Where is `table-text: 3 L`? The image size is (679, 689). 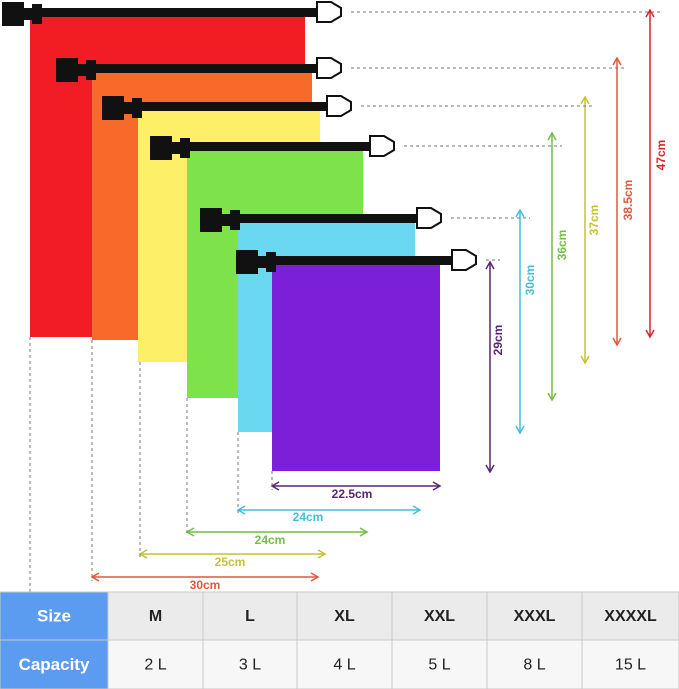
table-text: 3 L is located at coordinates (250, 665).